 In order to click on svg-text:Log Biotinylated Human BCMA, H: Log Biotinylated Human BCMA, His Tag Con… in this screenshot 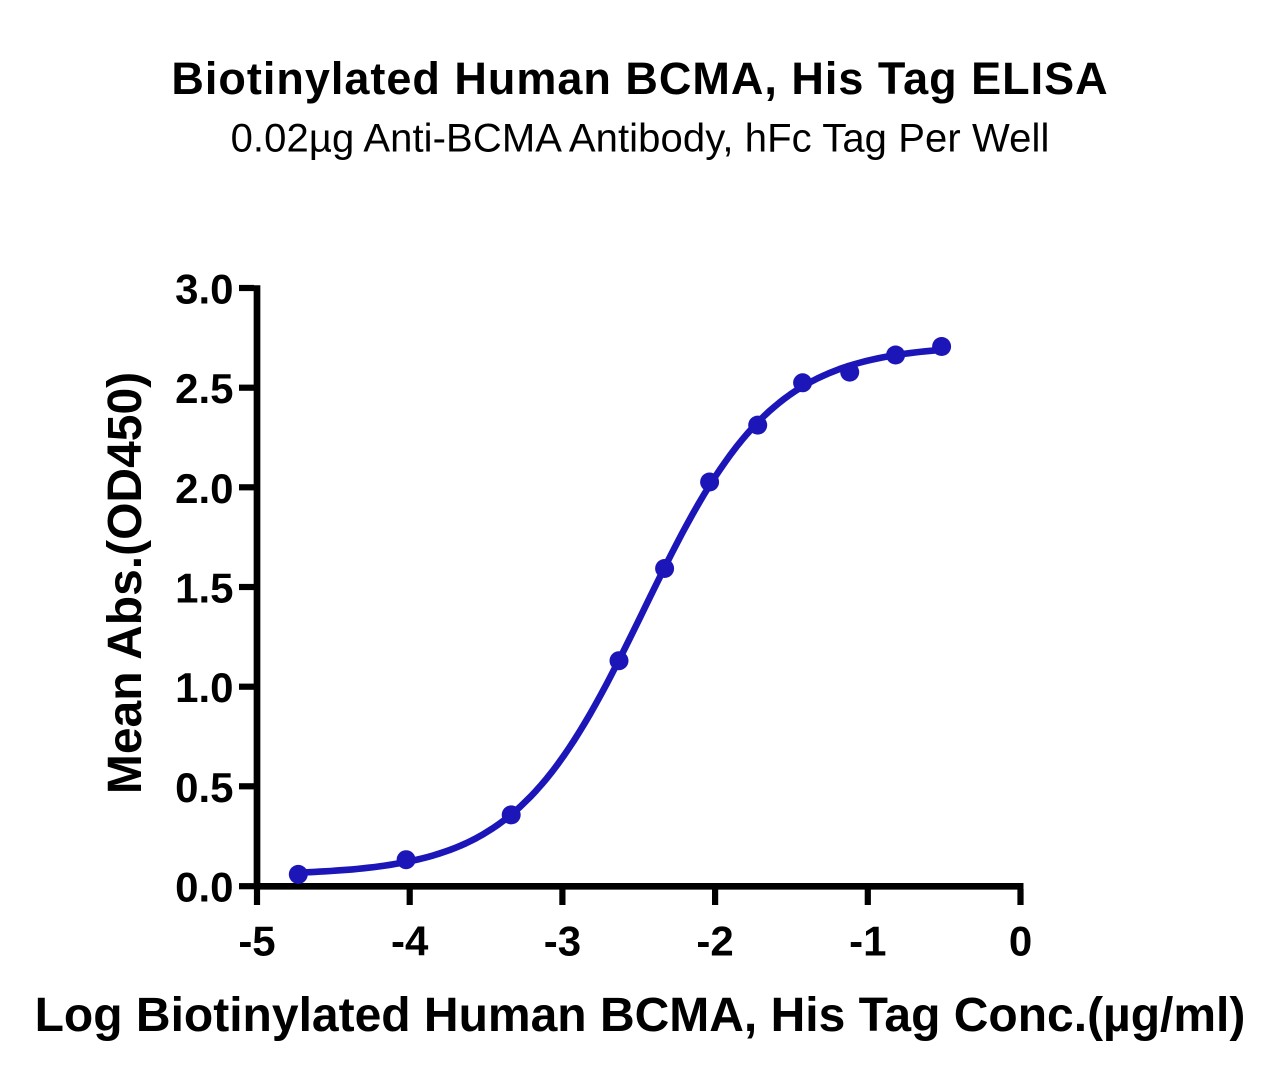, I will do `click(640, 1015)`.